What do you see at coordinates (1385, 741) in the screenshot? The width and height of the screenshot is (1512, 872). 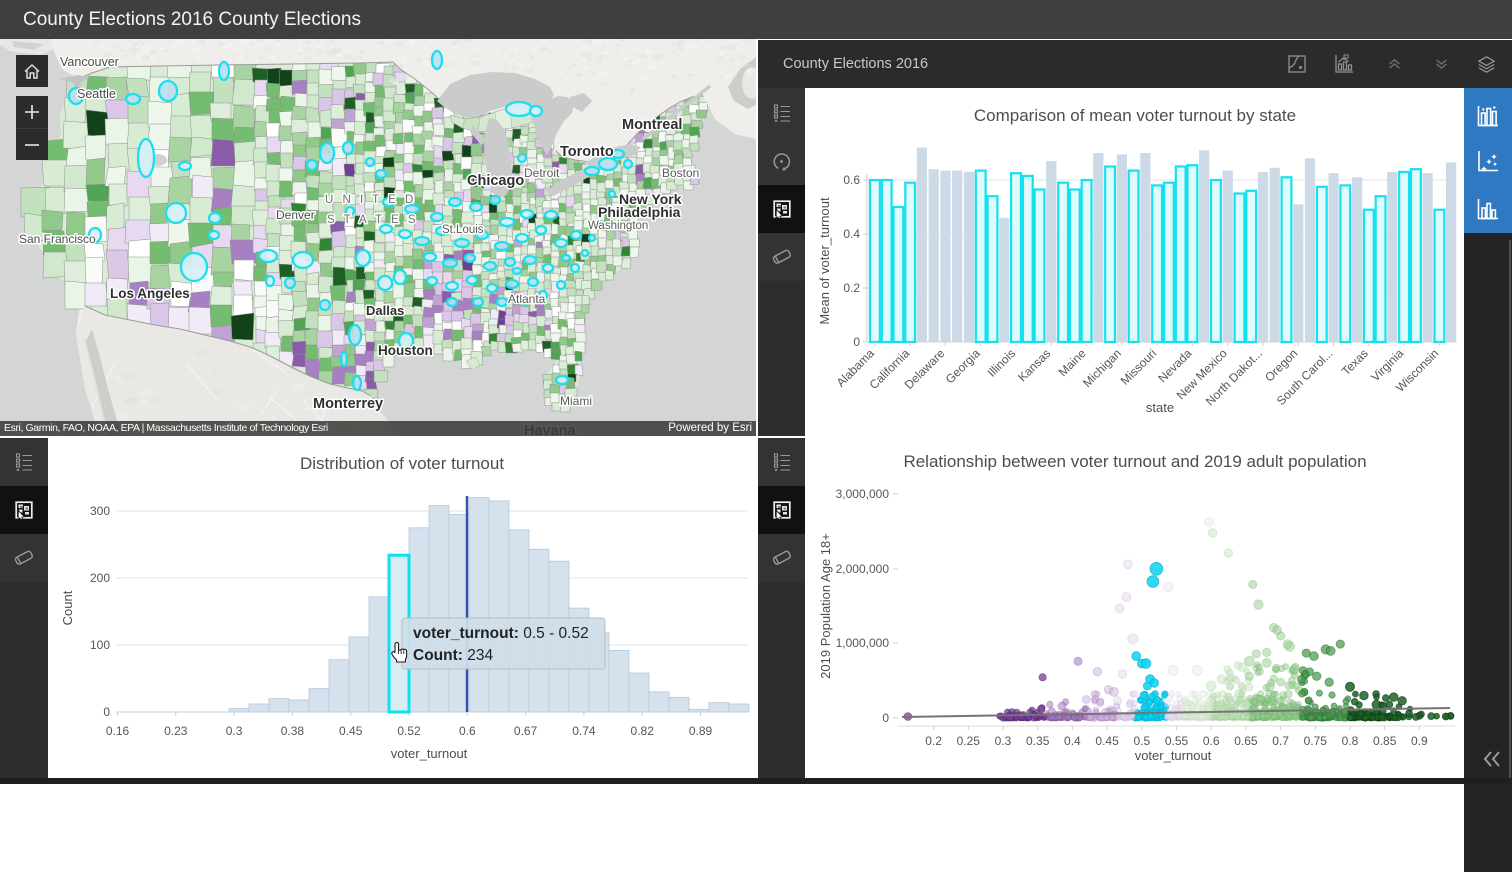 I see `svg-text: 0.85` at bounding box center [1385, 741].